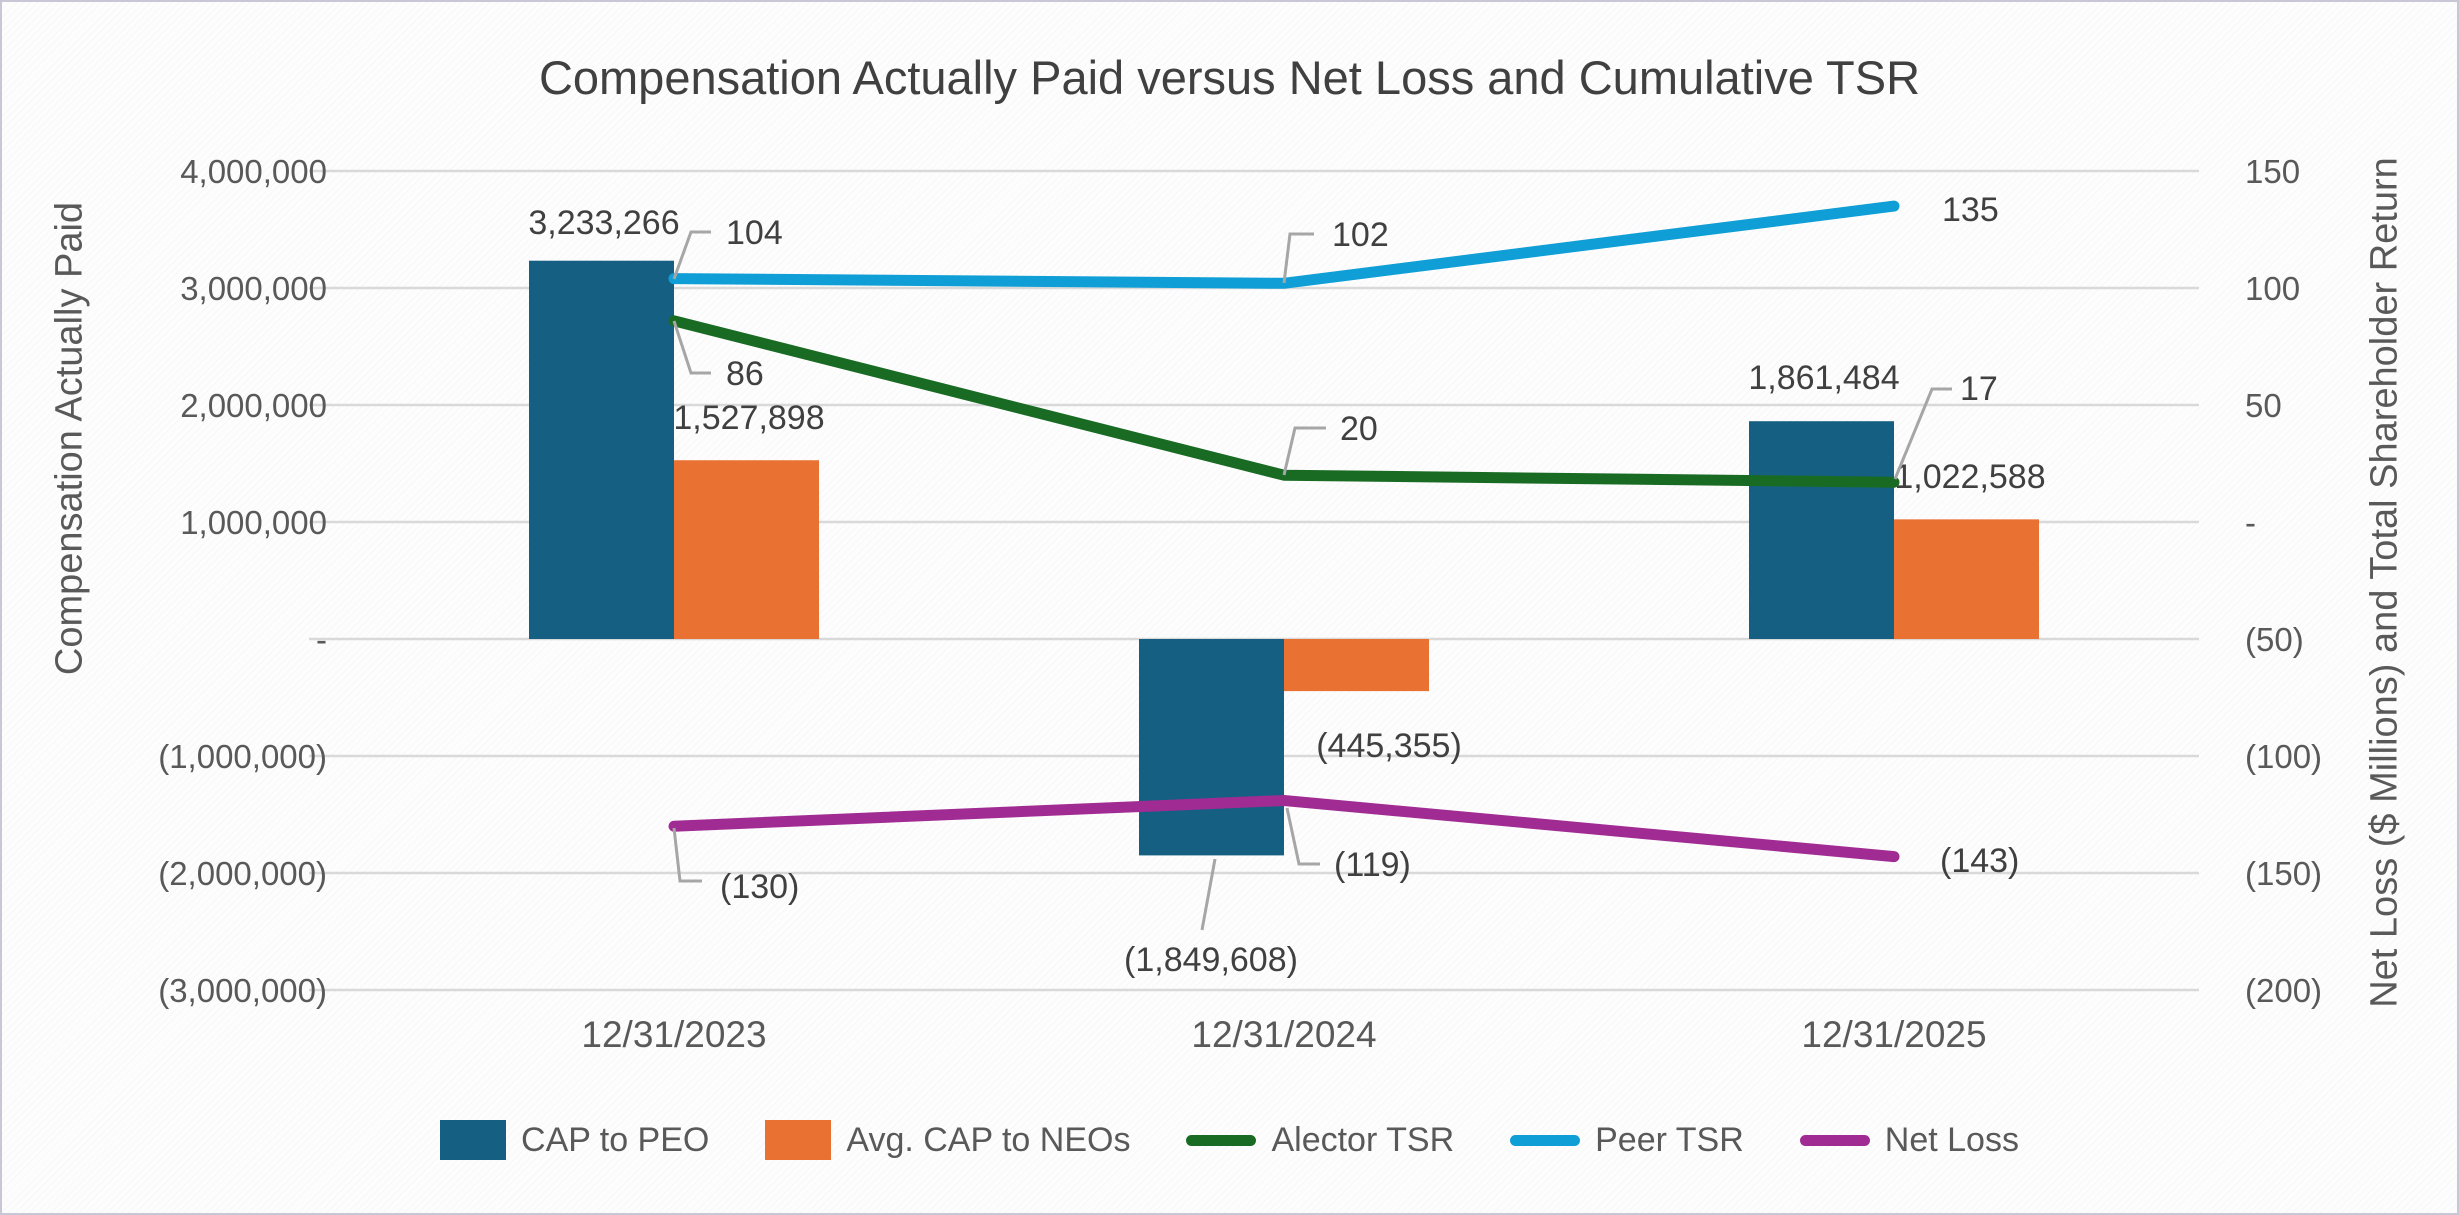  Describe the element at coordinates (615, 1139) in the screenshot. I see `legend-label-cap-to-peo: CAP to PEO` at that location.